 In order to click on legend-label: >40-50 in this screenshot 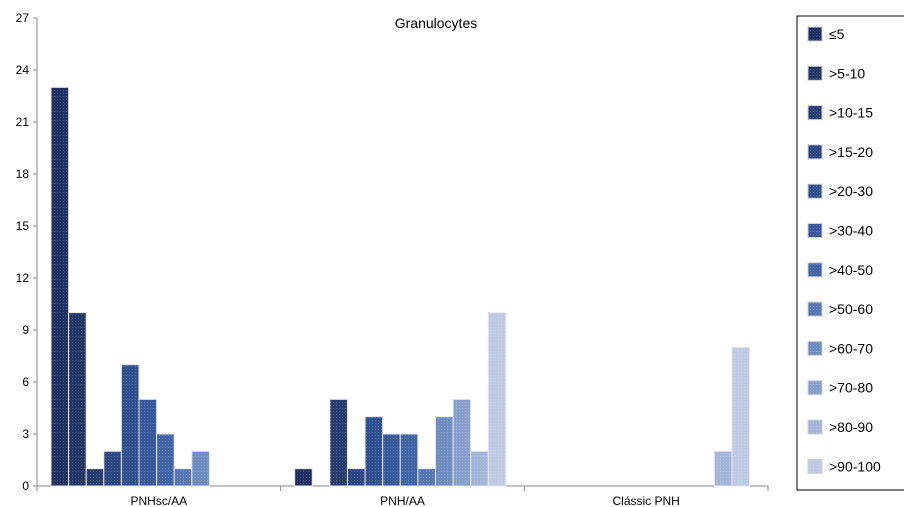, I will do `click(851, 270)`.